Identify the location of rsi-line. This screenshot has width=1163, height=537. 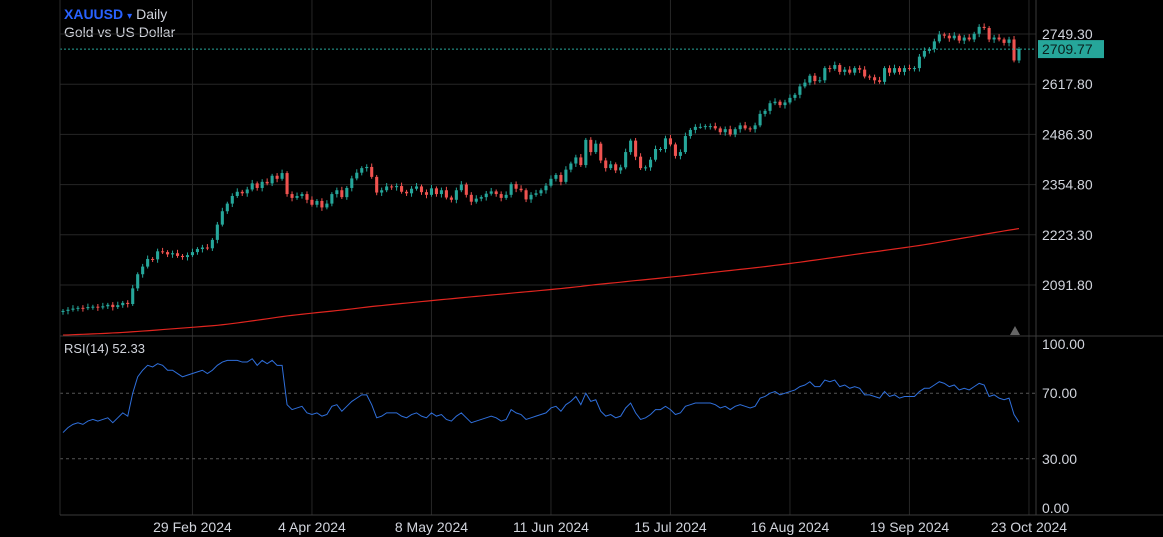
(541, 395).